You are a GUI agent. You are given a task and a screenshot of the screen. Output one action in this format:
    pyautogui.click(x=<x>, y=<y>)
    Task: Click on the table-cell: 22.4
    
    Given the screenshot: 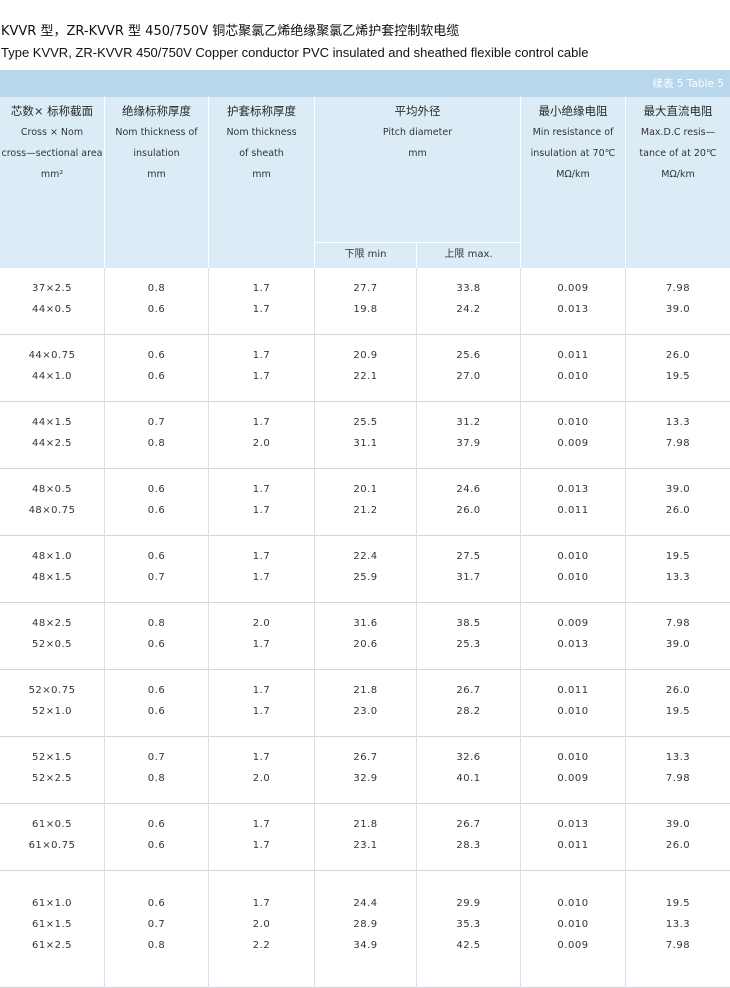 What is the action you would take?
    pyautogui.click(x=365, y=556)
    